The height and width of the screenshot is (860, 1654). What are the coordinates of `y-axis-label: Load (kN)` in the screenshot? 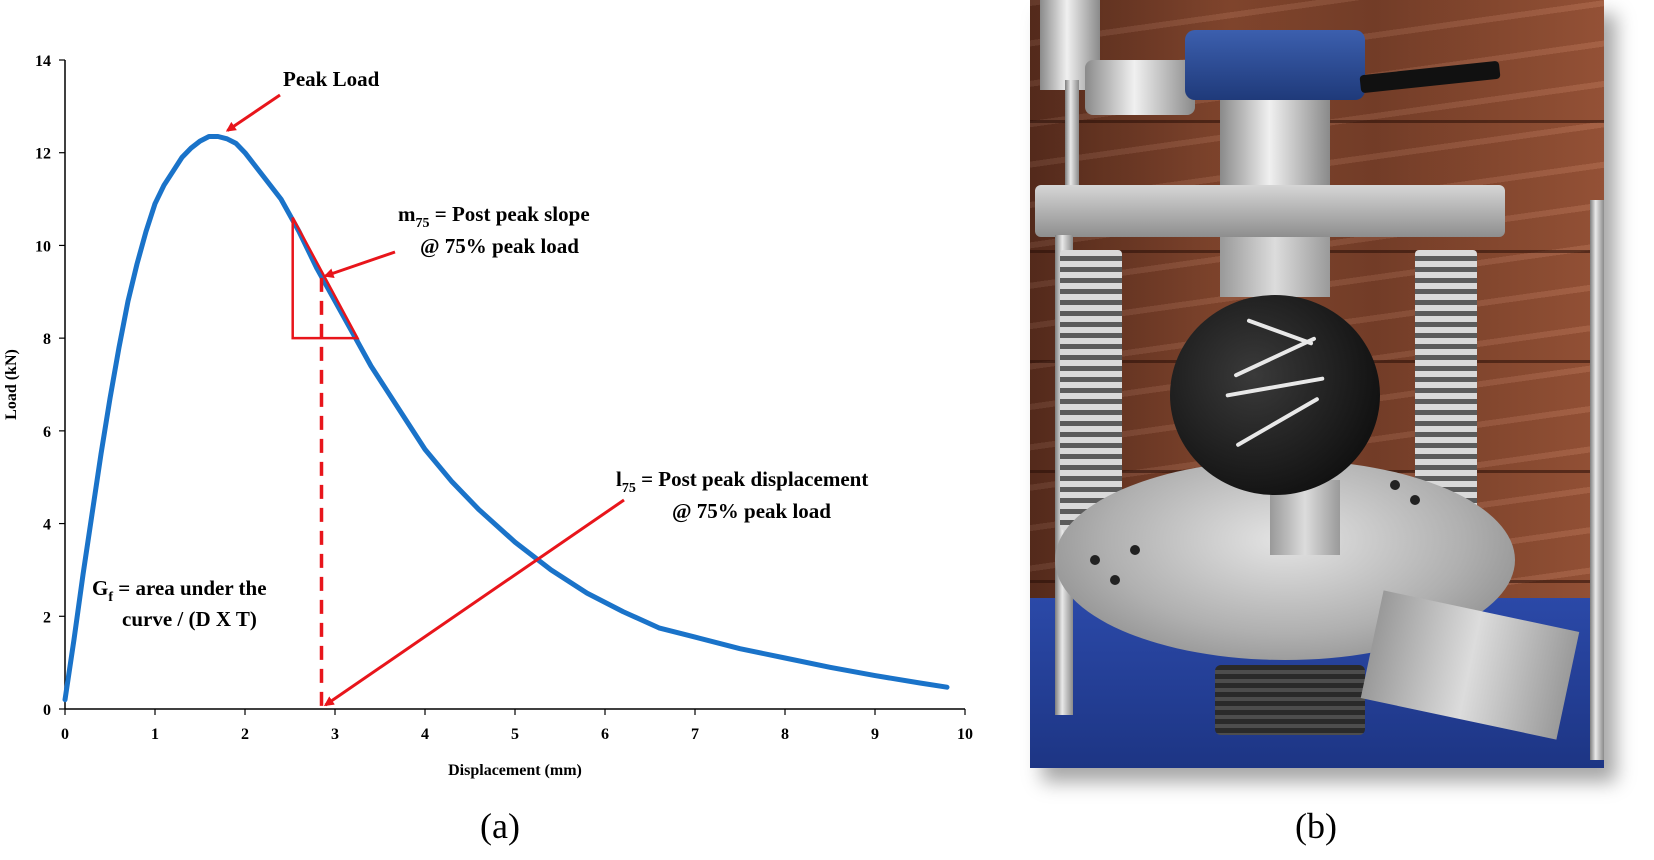 It's located at (11, 384).